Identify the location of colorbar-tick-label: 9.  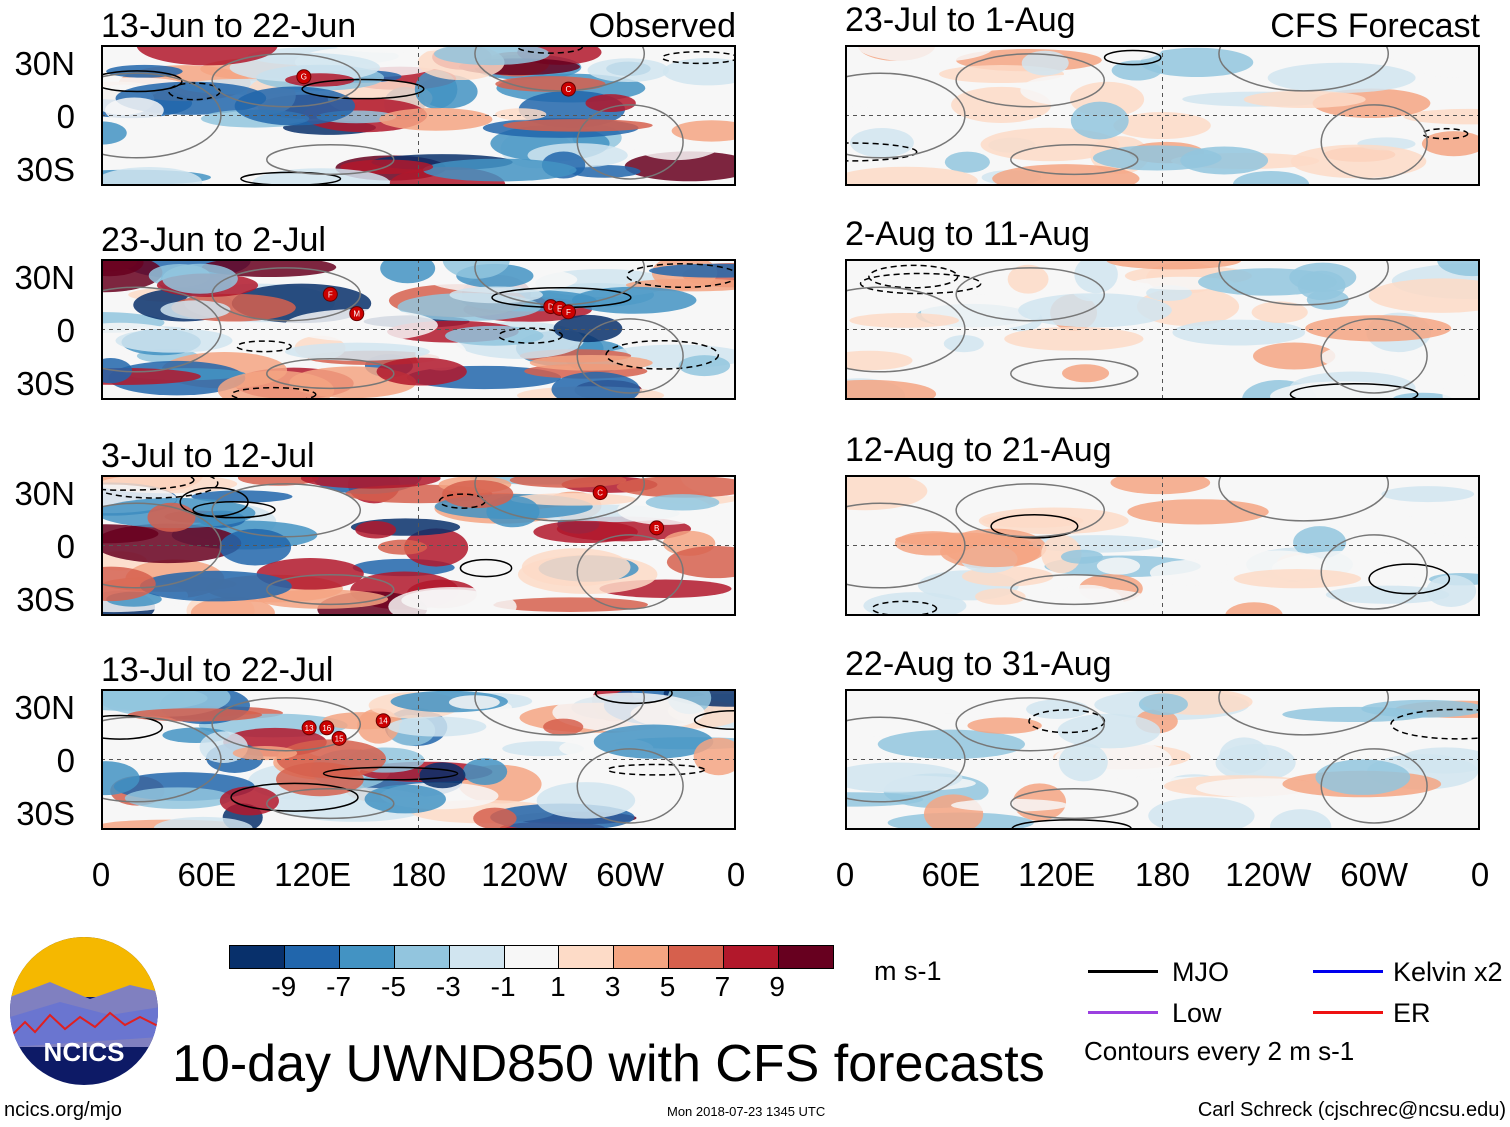
(777, 986).